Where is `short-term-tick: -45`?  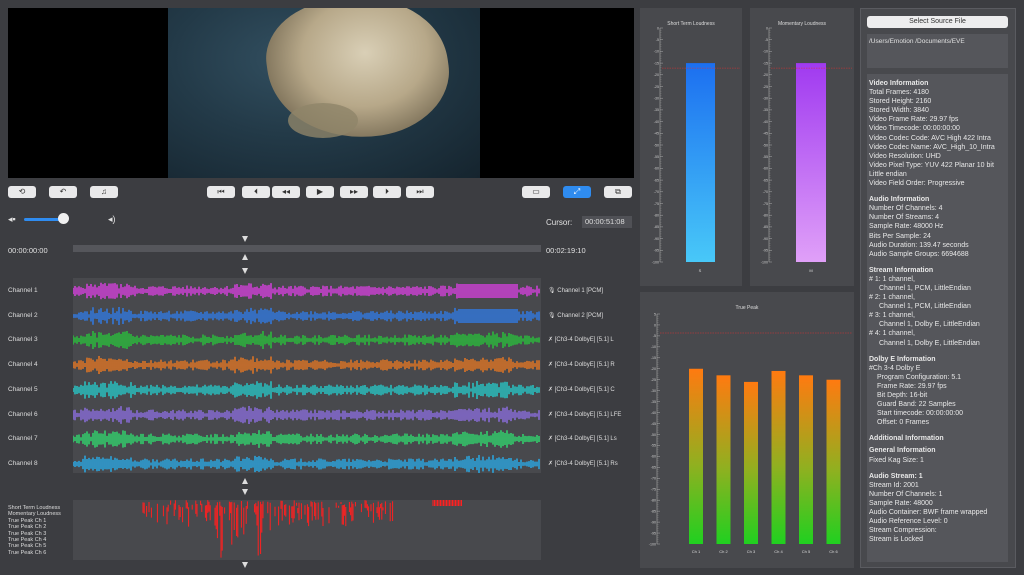
short-term-tick: -45 is located at coordinates (656, 134).